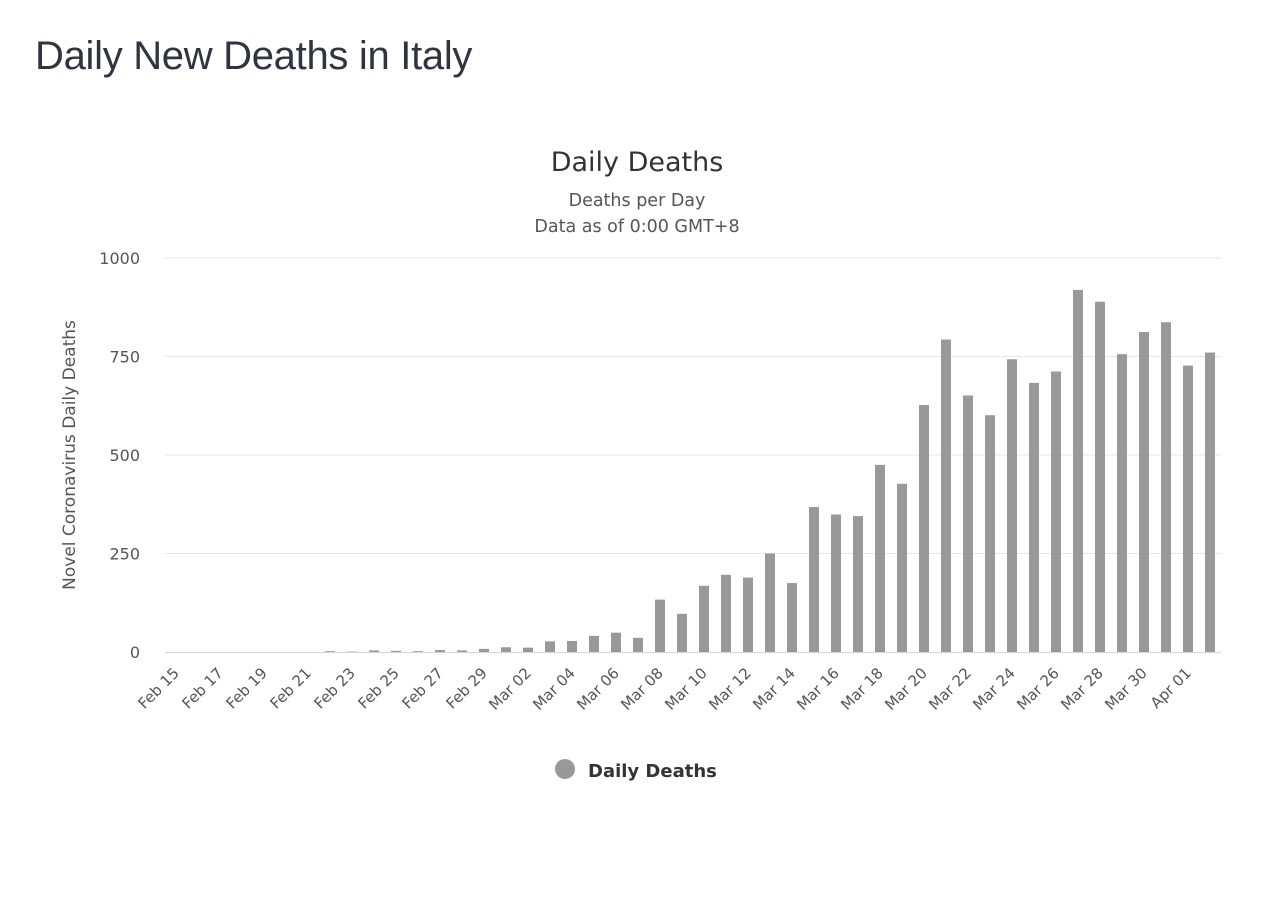 This screenshot has height=903, width=1280. I want to click on x-tick-label: Mar 26, so click(1038, 689).